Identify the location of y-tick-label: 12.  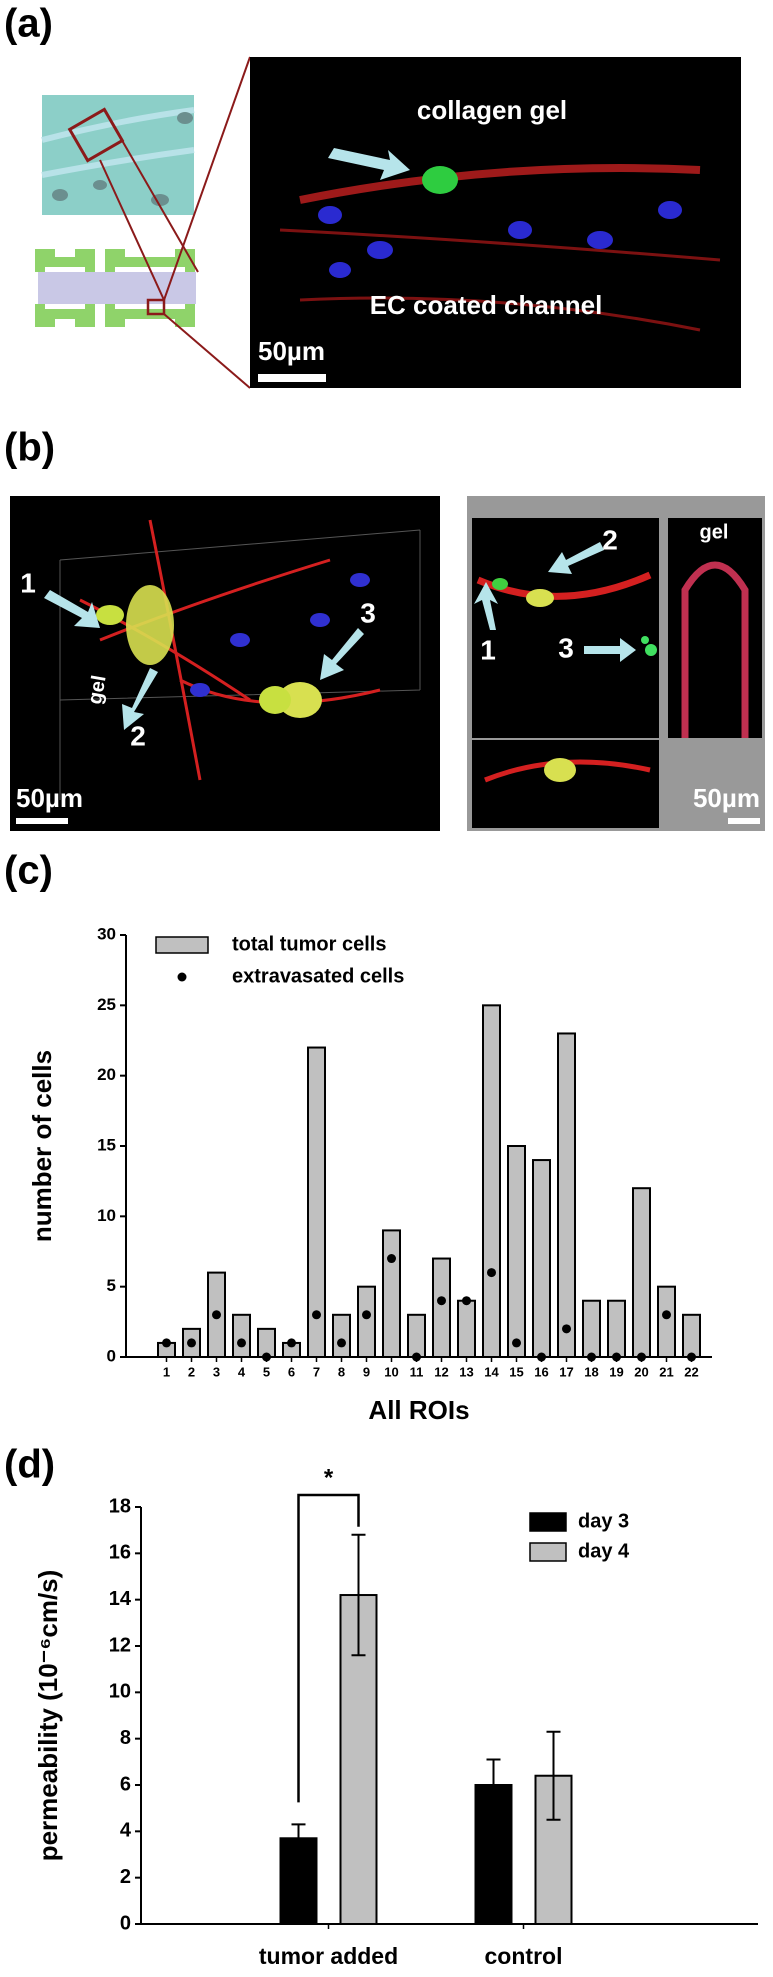
(120, 1645).